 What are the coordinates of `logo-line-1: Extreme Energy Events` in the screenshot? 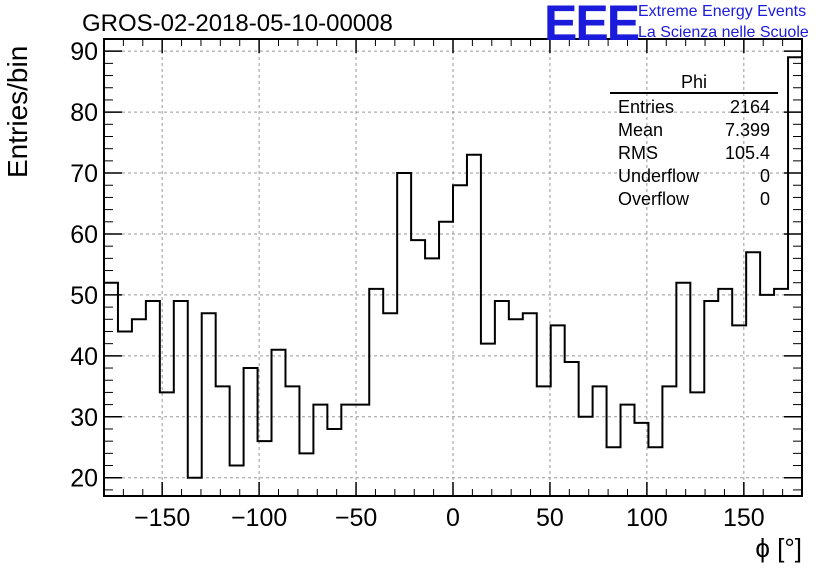 It's located at (722, 11).